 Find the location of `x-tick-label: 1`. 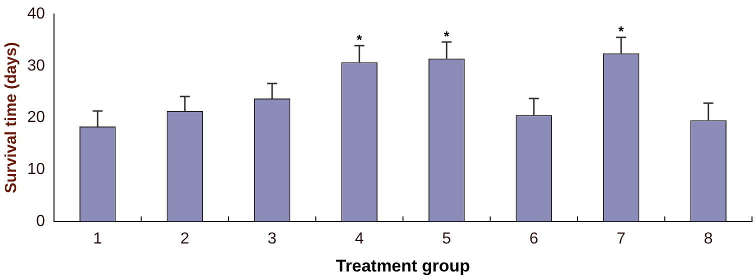

x-tick-label: 1 is located at coordinates (97, 239).